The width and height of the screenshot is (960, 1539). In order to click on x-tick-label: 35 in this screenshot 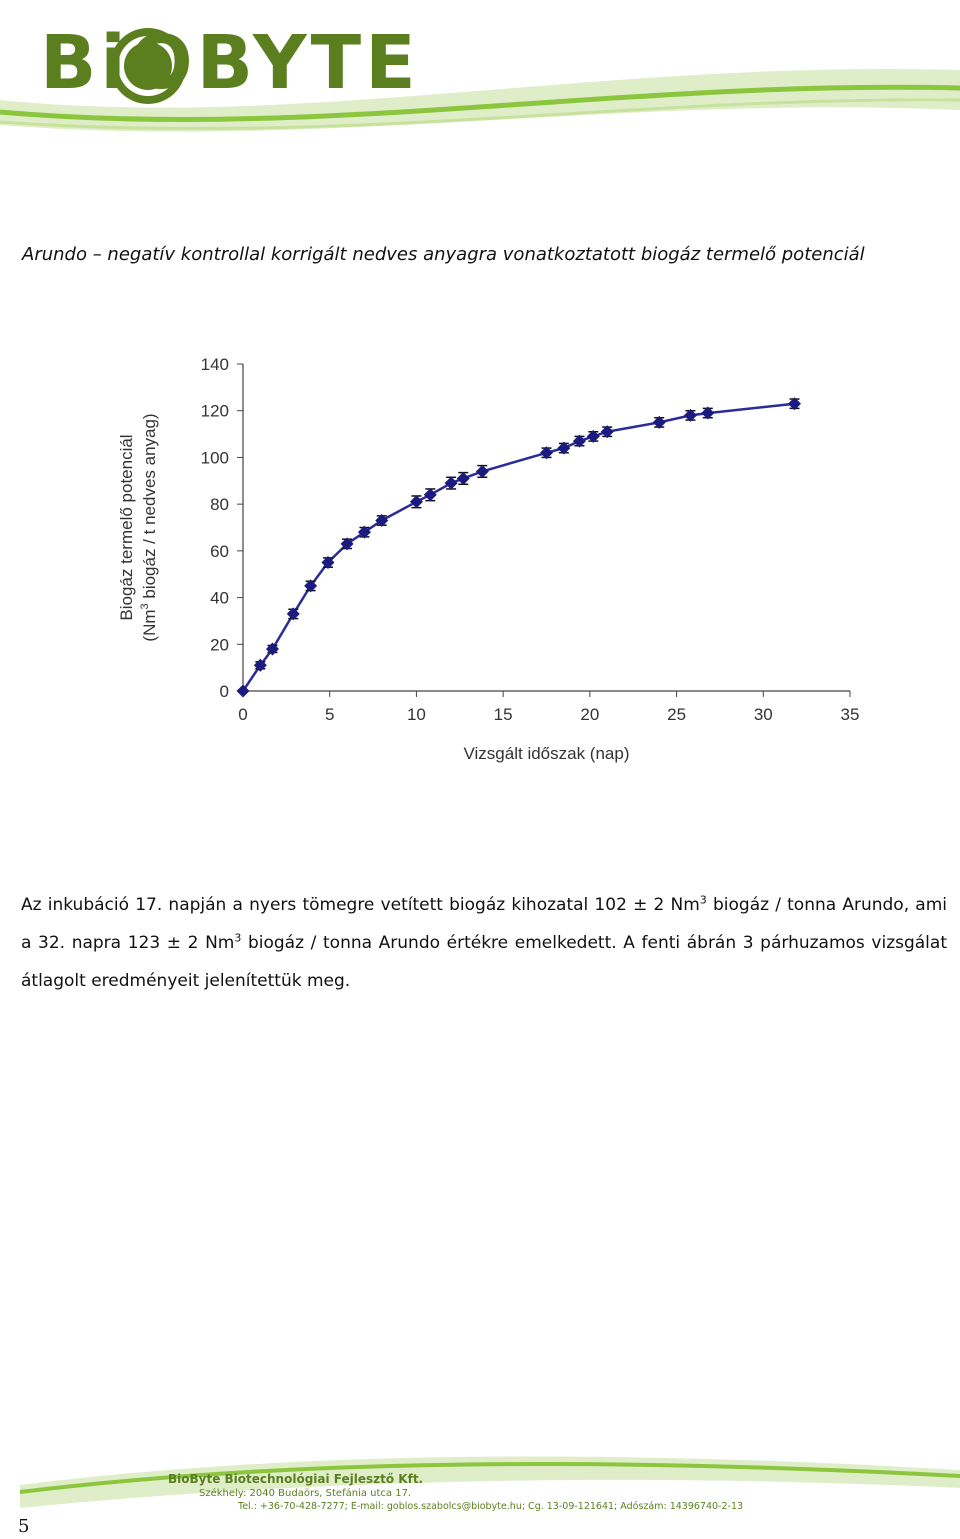, I will do `click(850, 714)`.